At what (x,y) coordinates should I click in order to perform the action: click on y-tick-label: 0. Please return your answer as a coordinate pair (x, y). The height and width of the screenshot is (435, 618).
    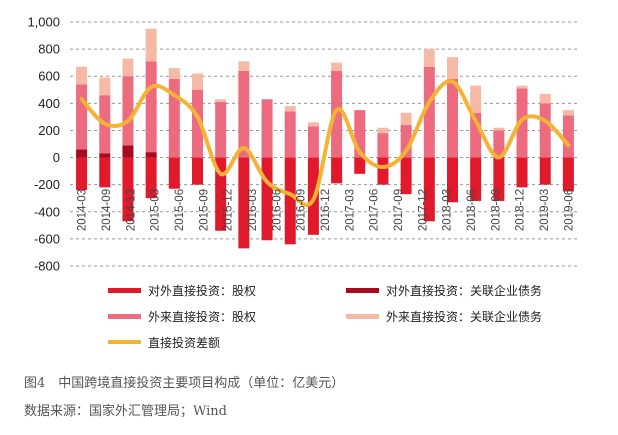
    Looking at the image, I should click on (56, 157).